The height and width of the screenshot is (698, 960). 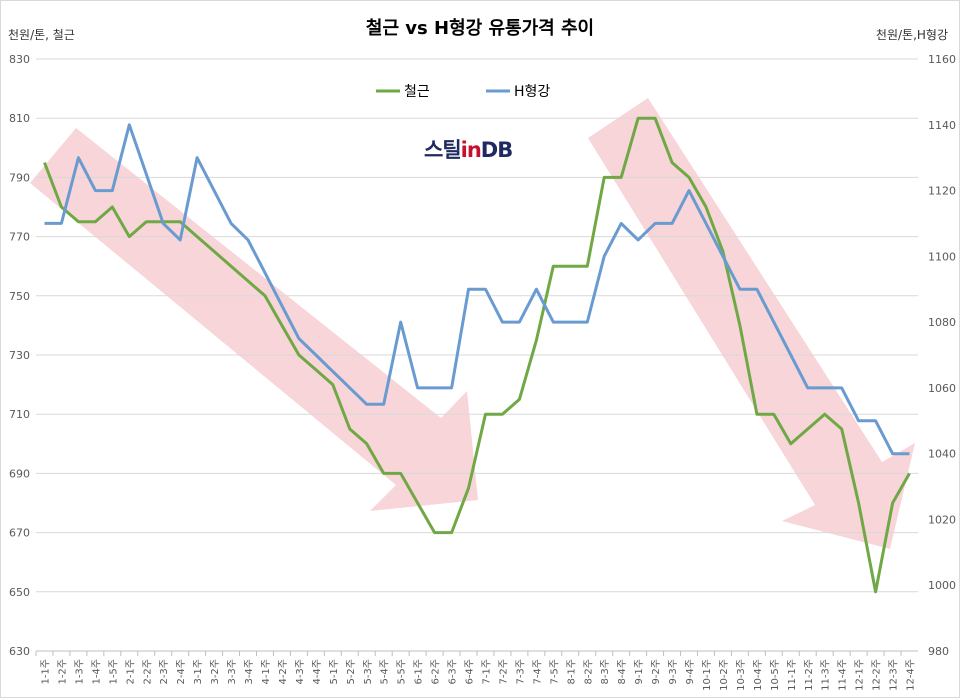 What do you see at coordinates (62, 672) in the screenshot?
I see `x-tick-label: 1-2주` at bounding box center [62, 672].